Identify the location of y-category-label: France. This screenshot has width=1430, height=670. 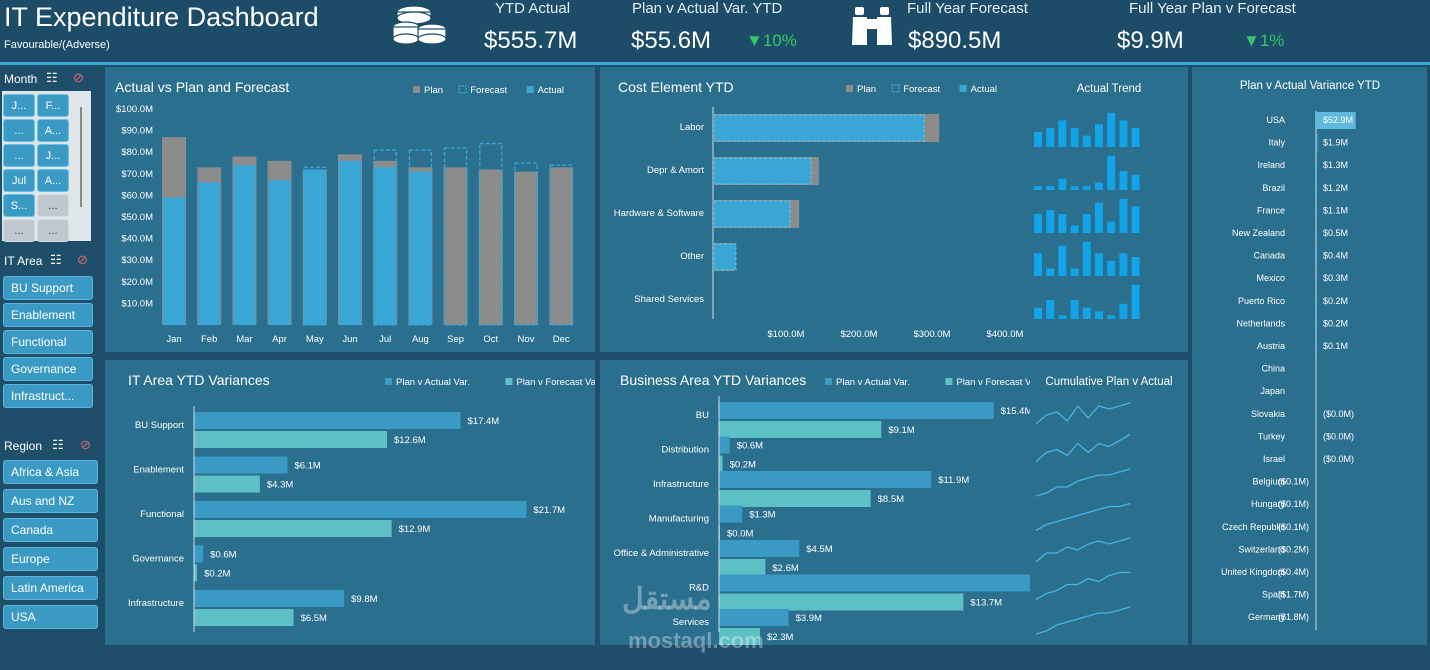
(1271, 210).